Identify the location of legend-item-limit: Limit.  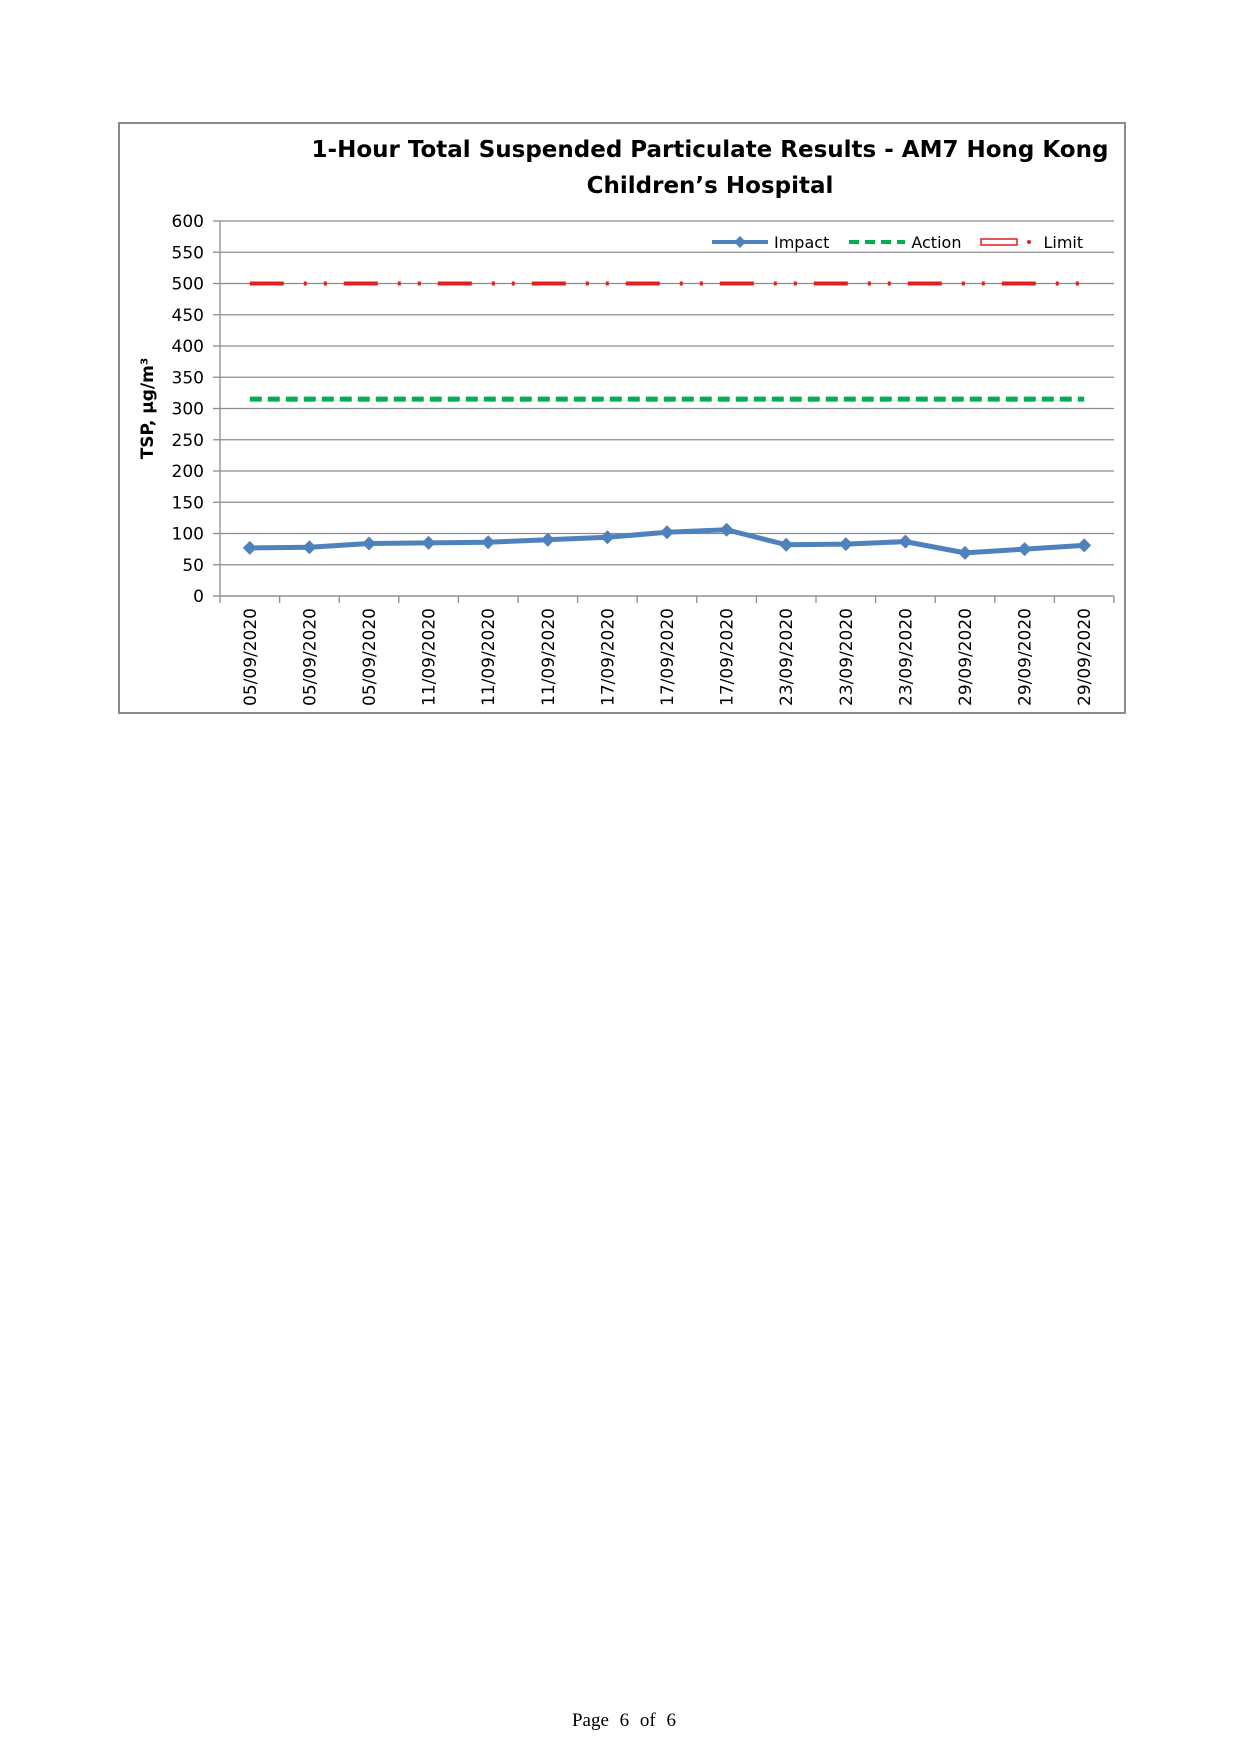
(1031, 242).